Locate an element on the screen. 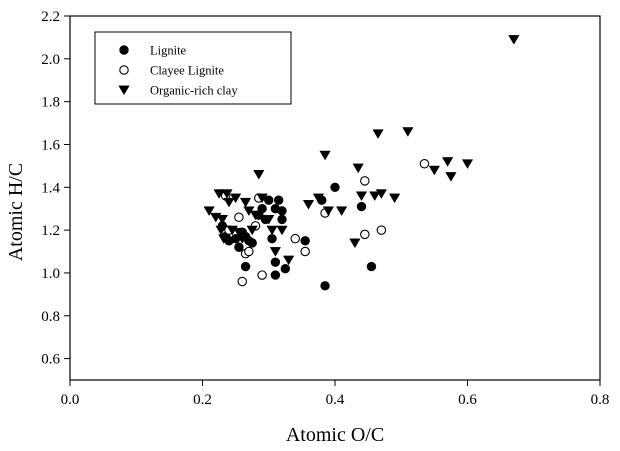 This screenshot has width=620, height=451. legend-items: Lignite Clayee Lignite Organic-rich clay is located at coordinates (178, 71).